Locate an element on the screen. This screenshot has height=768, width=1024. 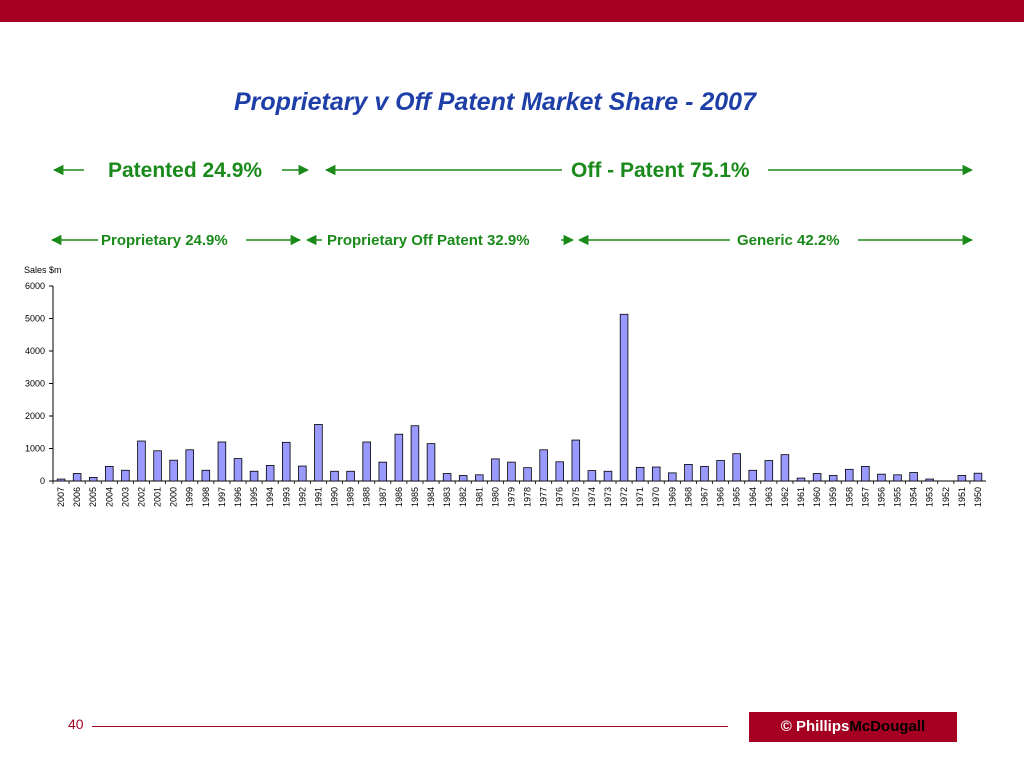
x-tick-label: 1972 is located at coordinates (624, 497).